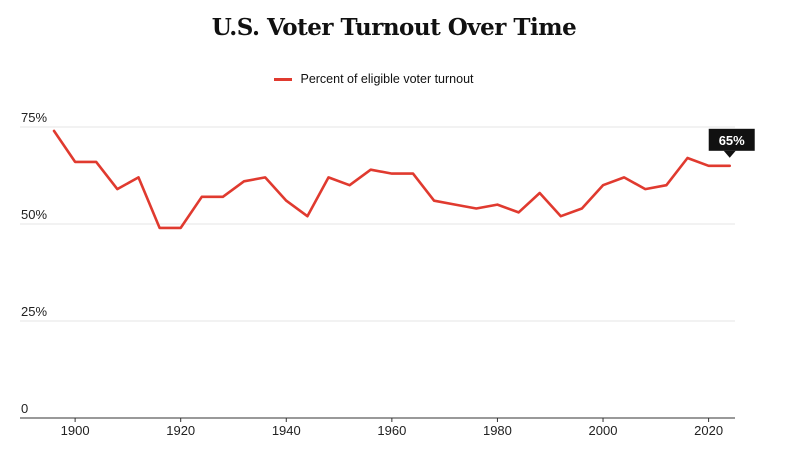  I want to click on callout-pointer, so click(729, 154).